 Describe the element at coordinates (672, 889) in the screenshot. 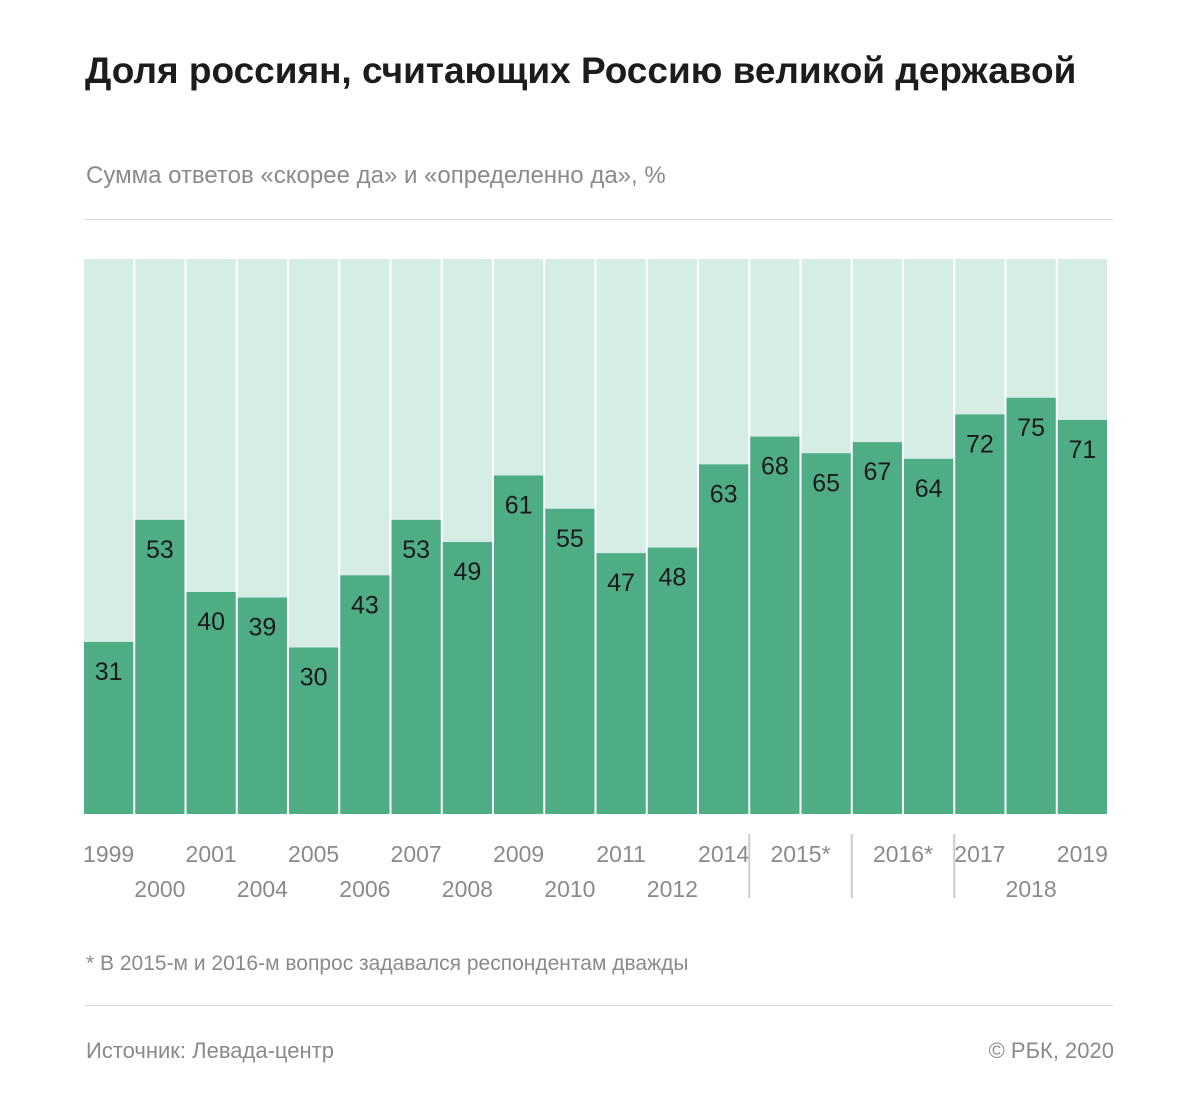

I see `x-tick-label: 2012` at that location.